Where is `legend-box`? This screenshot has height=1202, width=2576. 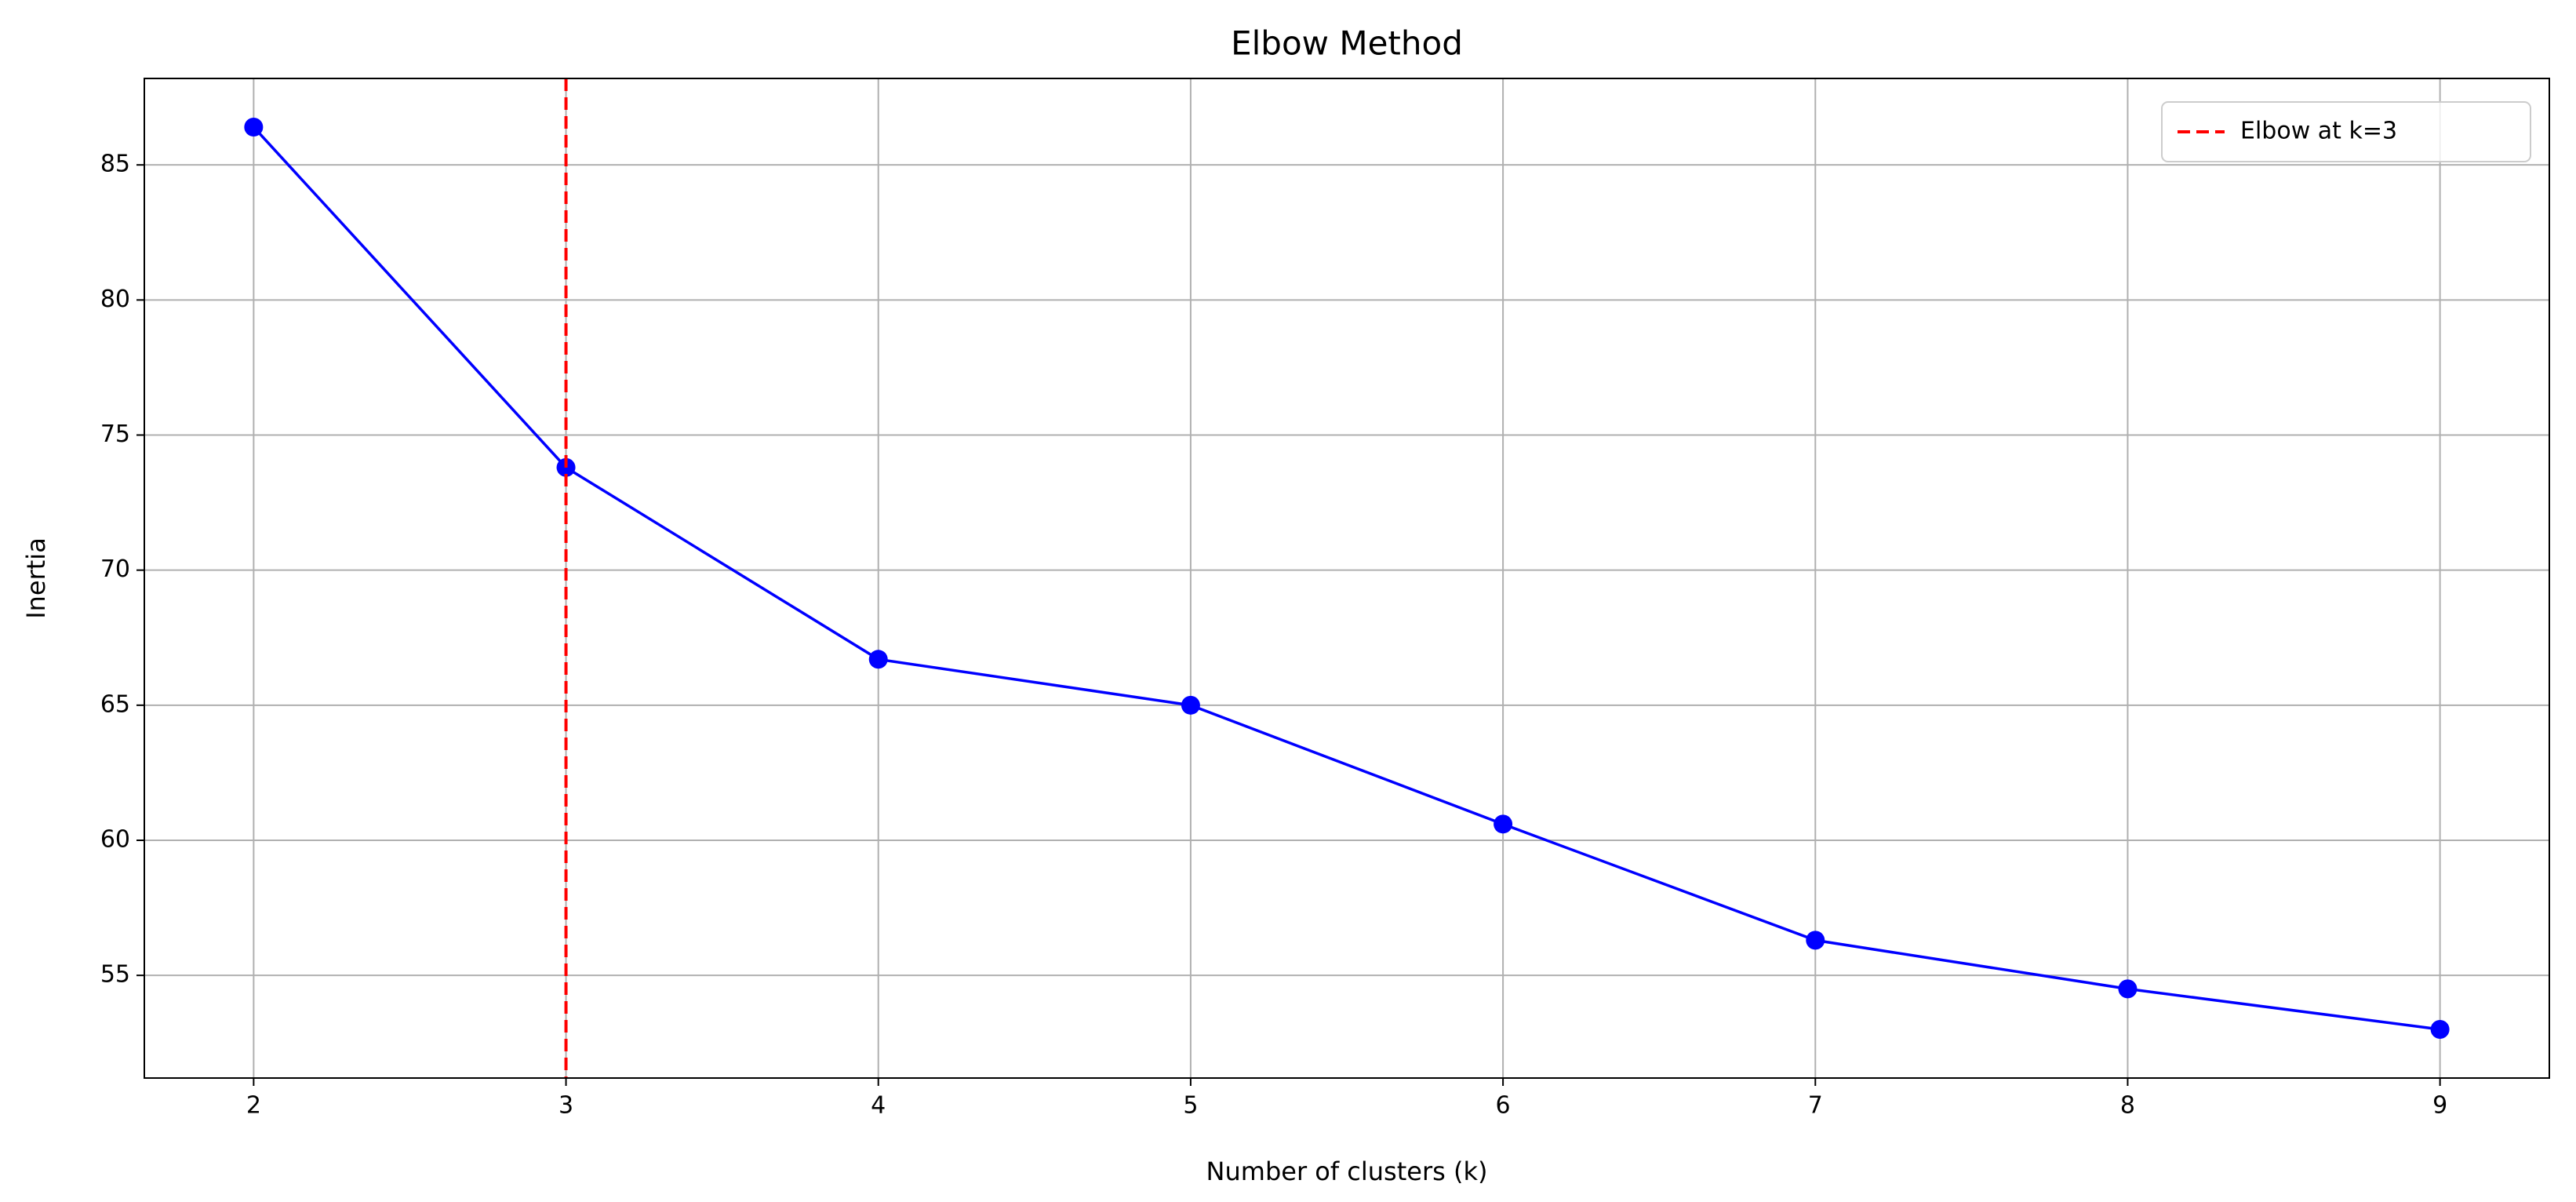 legend-box is located at coordinates (2346, 131).